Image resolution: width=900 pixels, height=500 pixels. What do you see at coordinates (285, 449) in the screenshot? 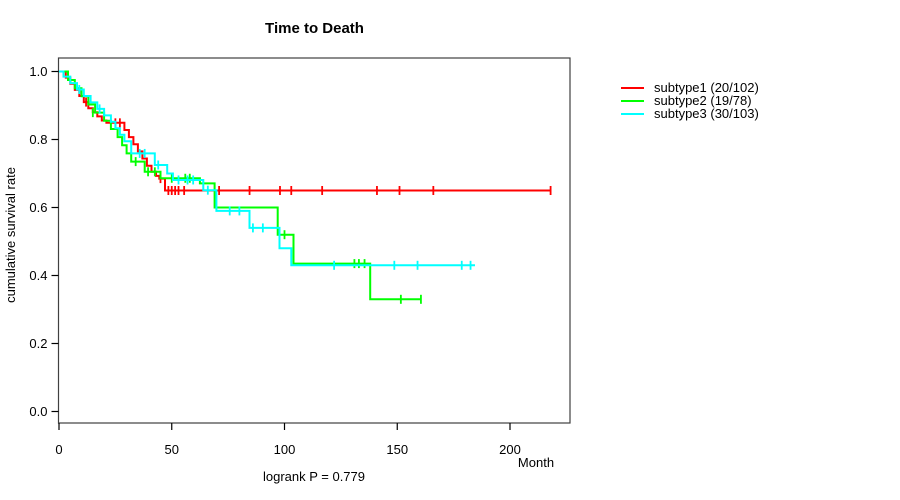
I see `x-axis-tick-label: 100` at bounding box center [285, 449].